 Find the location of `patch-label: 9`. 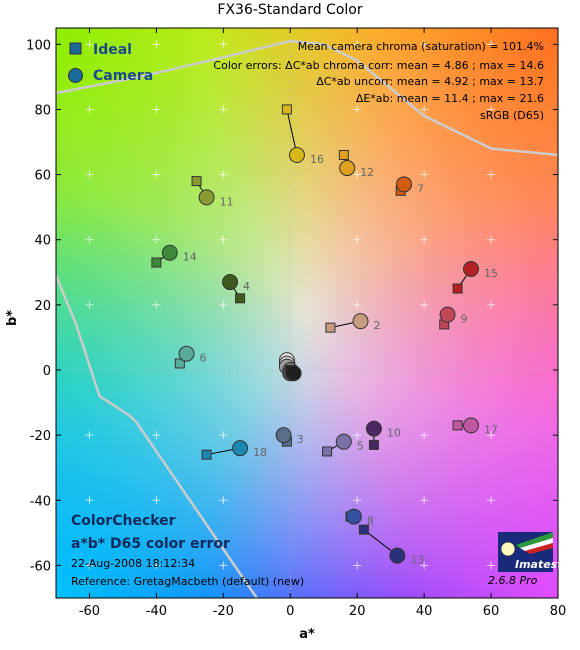

patch-label: 9 is located at coordinates (464, 319).